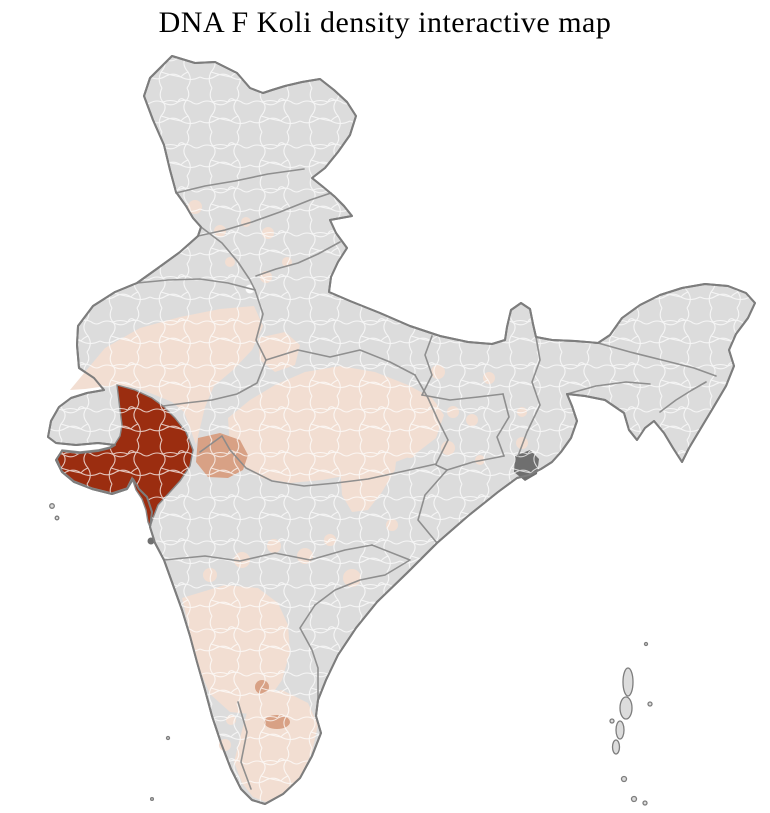 This screenshot has height=813, width=770. Describe the element at coordinates (626, 708) in the screenshot. I see `andaman-middle` at that location.